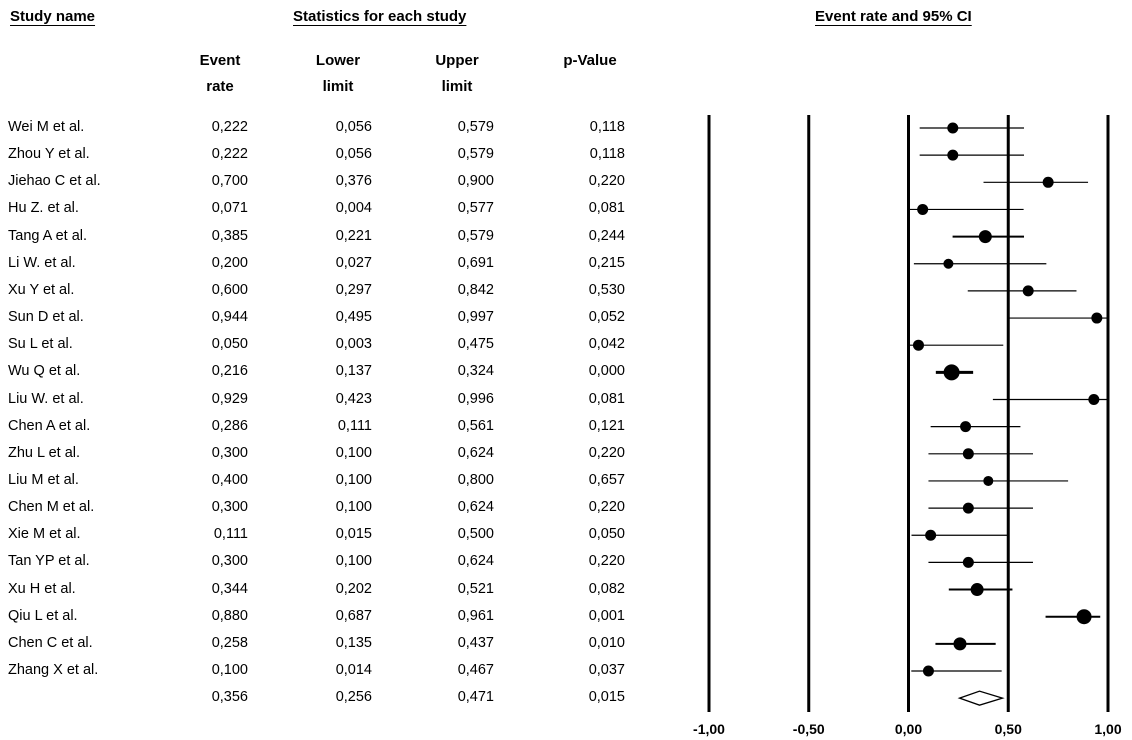 The image size is (1132, 740). Describe the element at coordinates (41, 289) in the screenshot. I see `study-name: Xu Y et al.` at that location.